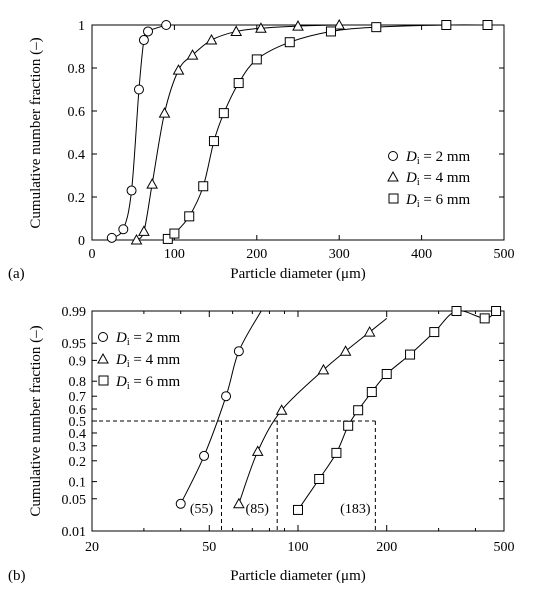 This screenshot has height=598, width=554. What do you see at coordinates (78, 361) in the screenshot?
I see `y-tick-label: 0.9` at bounding box center [78, 361].